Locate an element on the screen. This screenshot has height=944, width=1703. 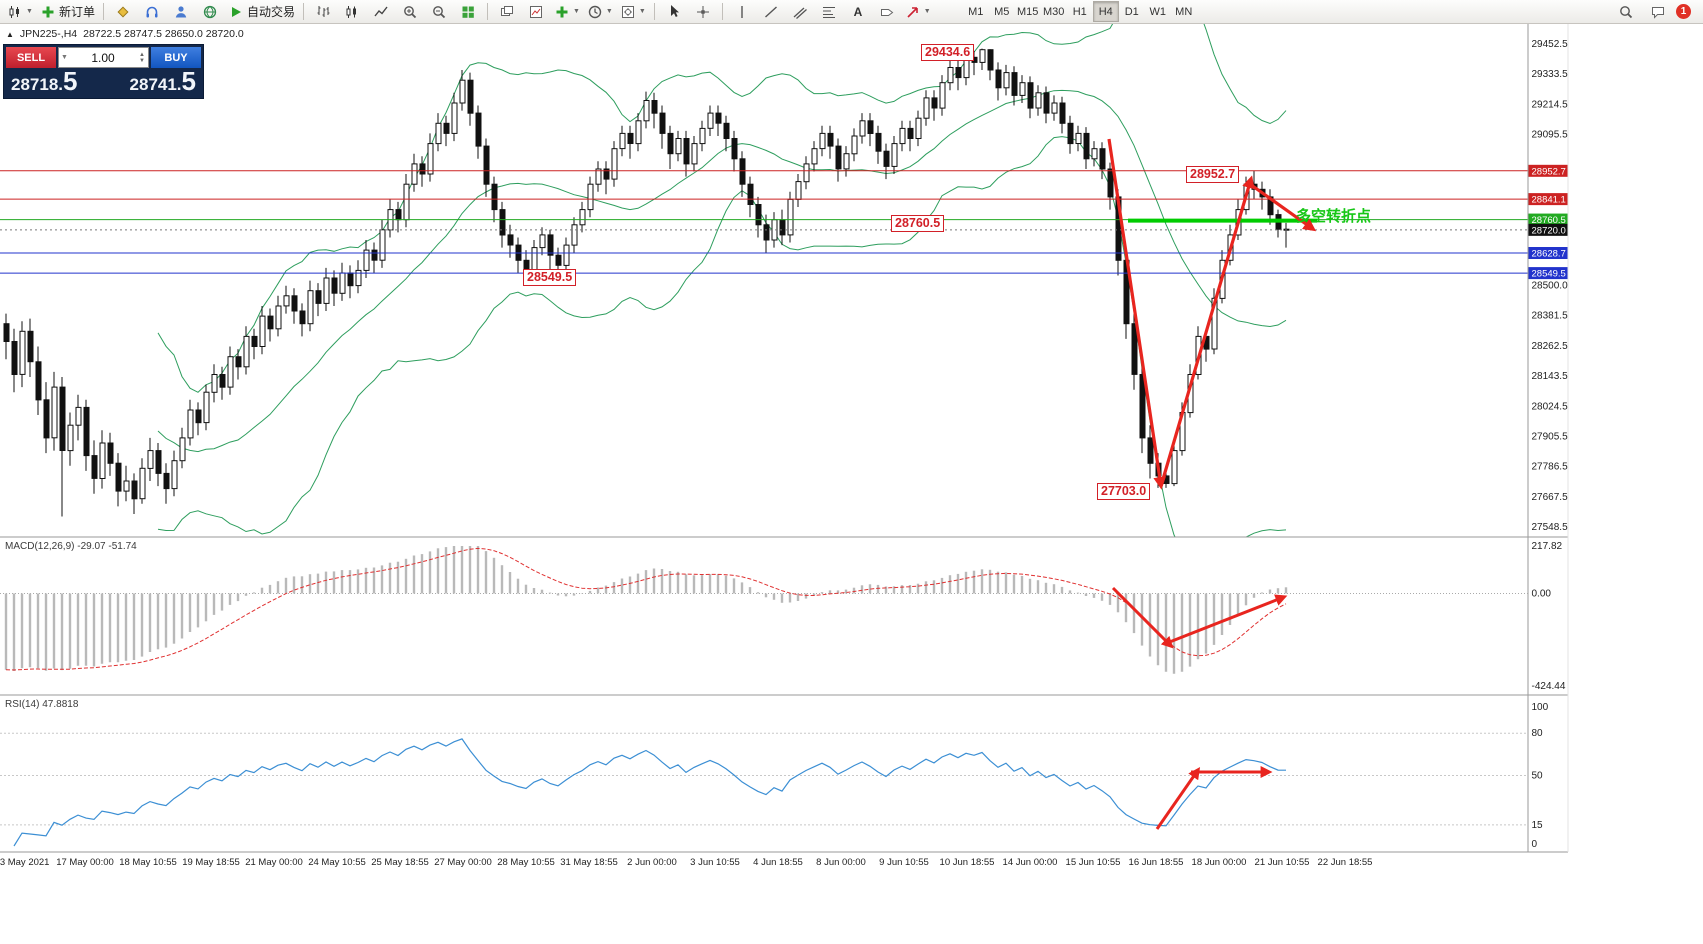
time-axis-label: 19 May 18:55 is located at coordinates (211, 862).